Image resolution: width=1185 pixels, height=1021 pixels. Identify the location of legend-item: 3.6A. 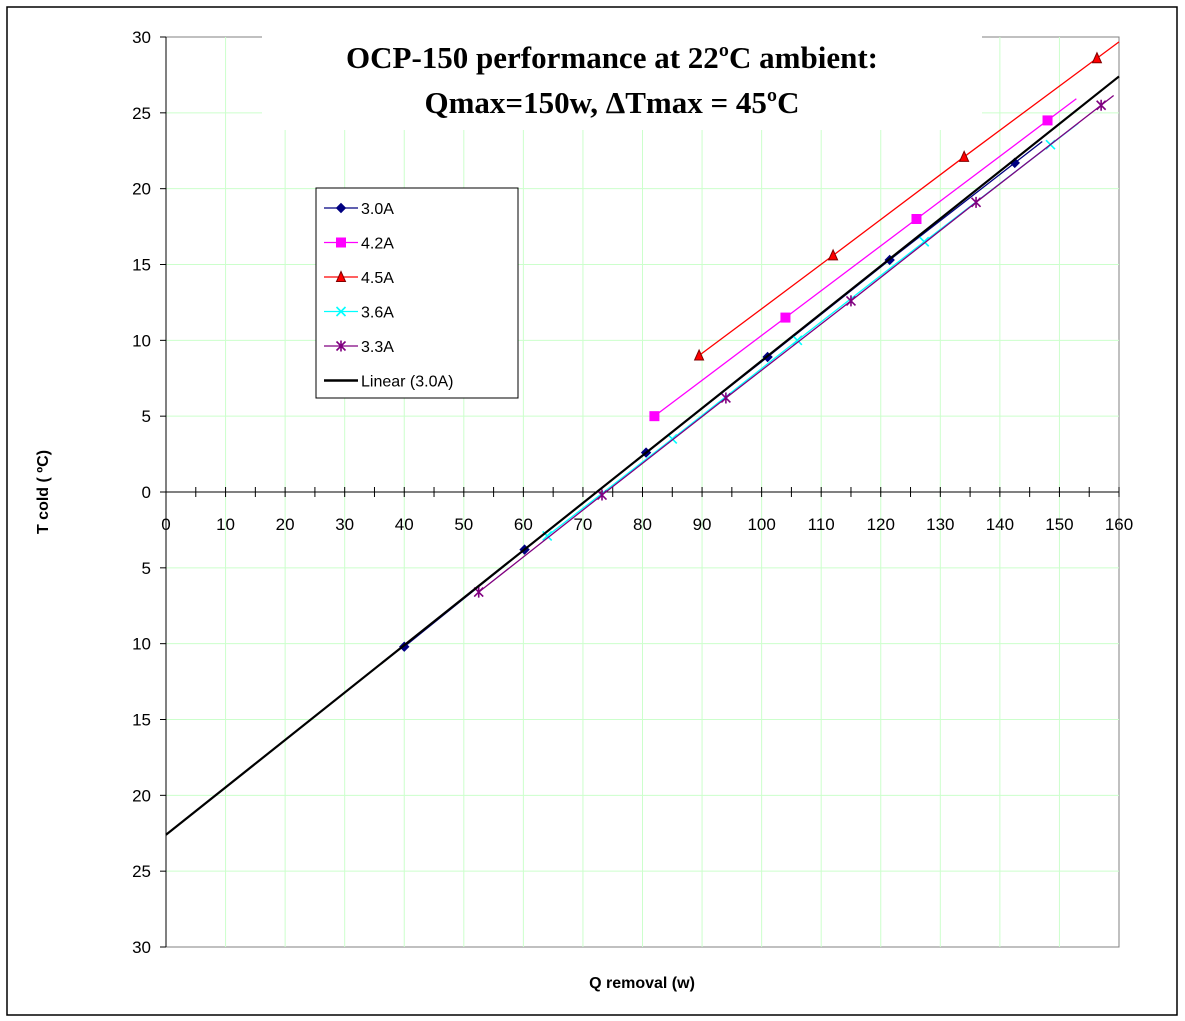
(359, 313).